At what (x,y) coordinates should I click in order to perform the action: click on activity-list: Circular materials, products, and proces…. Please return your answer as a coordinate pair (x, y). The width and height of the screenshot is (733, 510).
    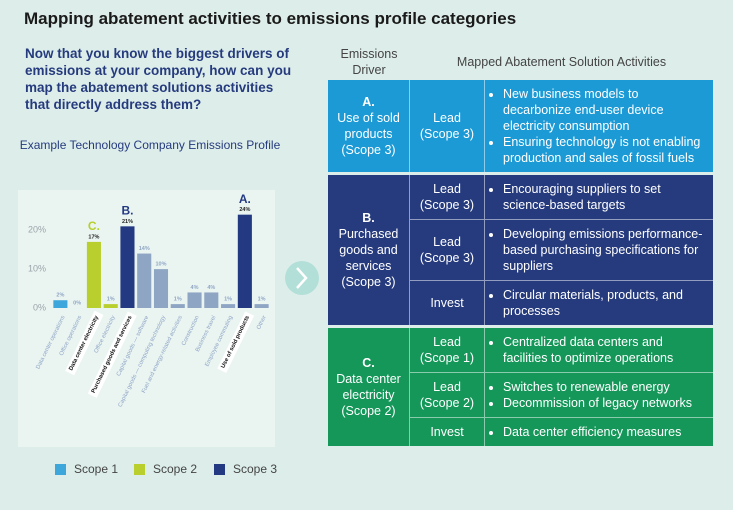
    Looking at the image, I should click on (599, 303).